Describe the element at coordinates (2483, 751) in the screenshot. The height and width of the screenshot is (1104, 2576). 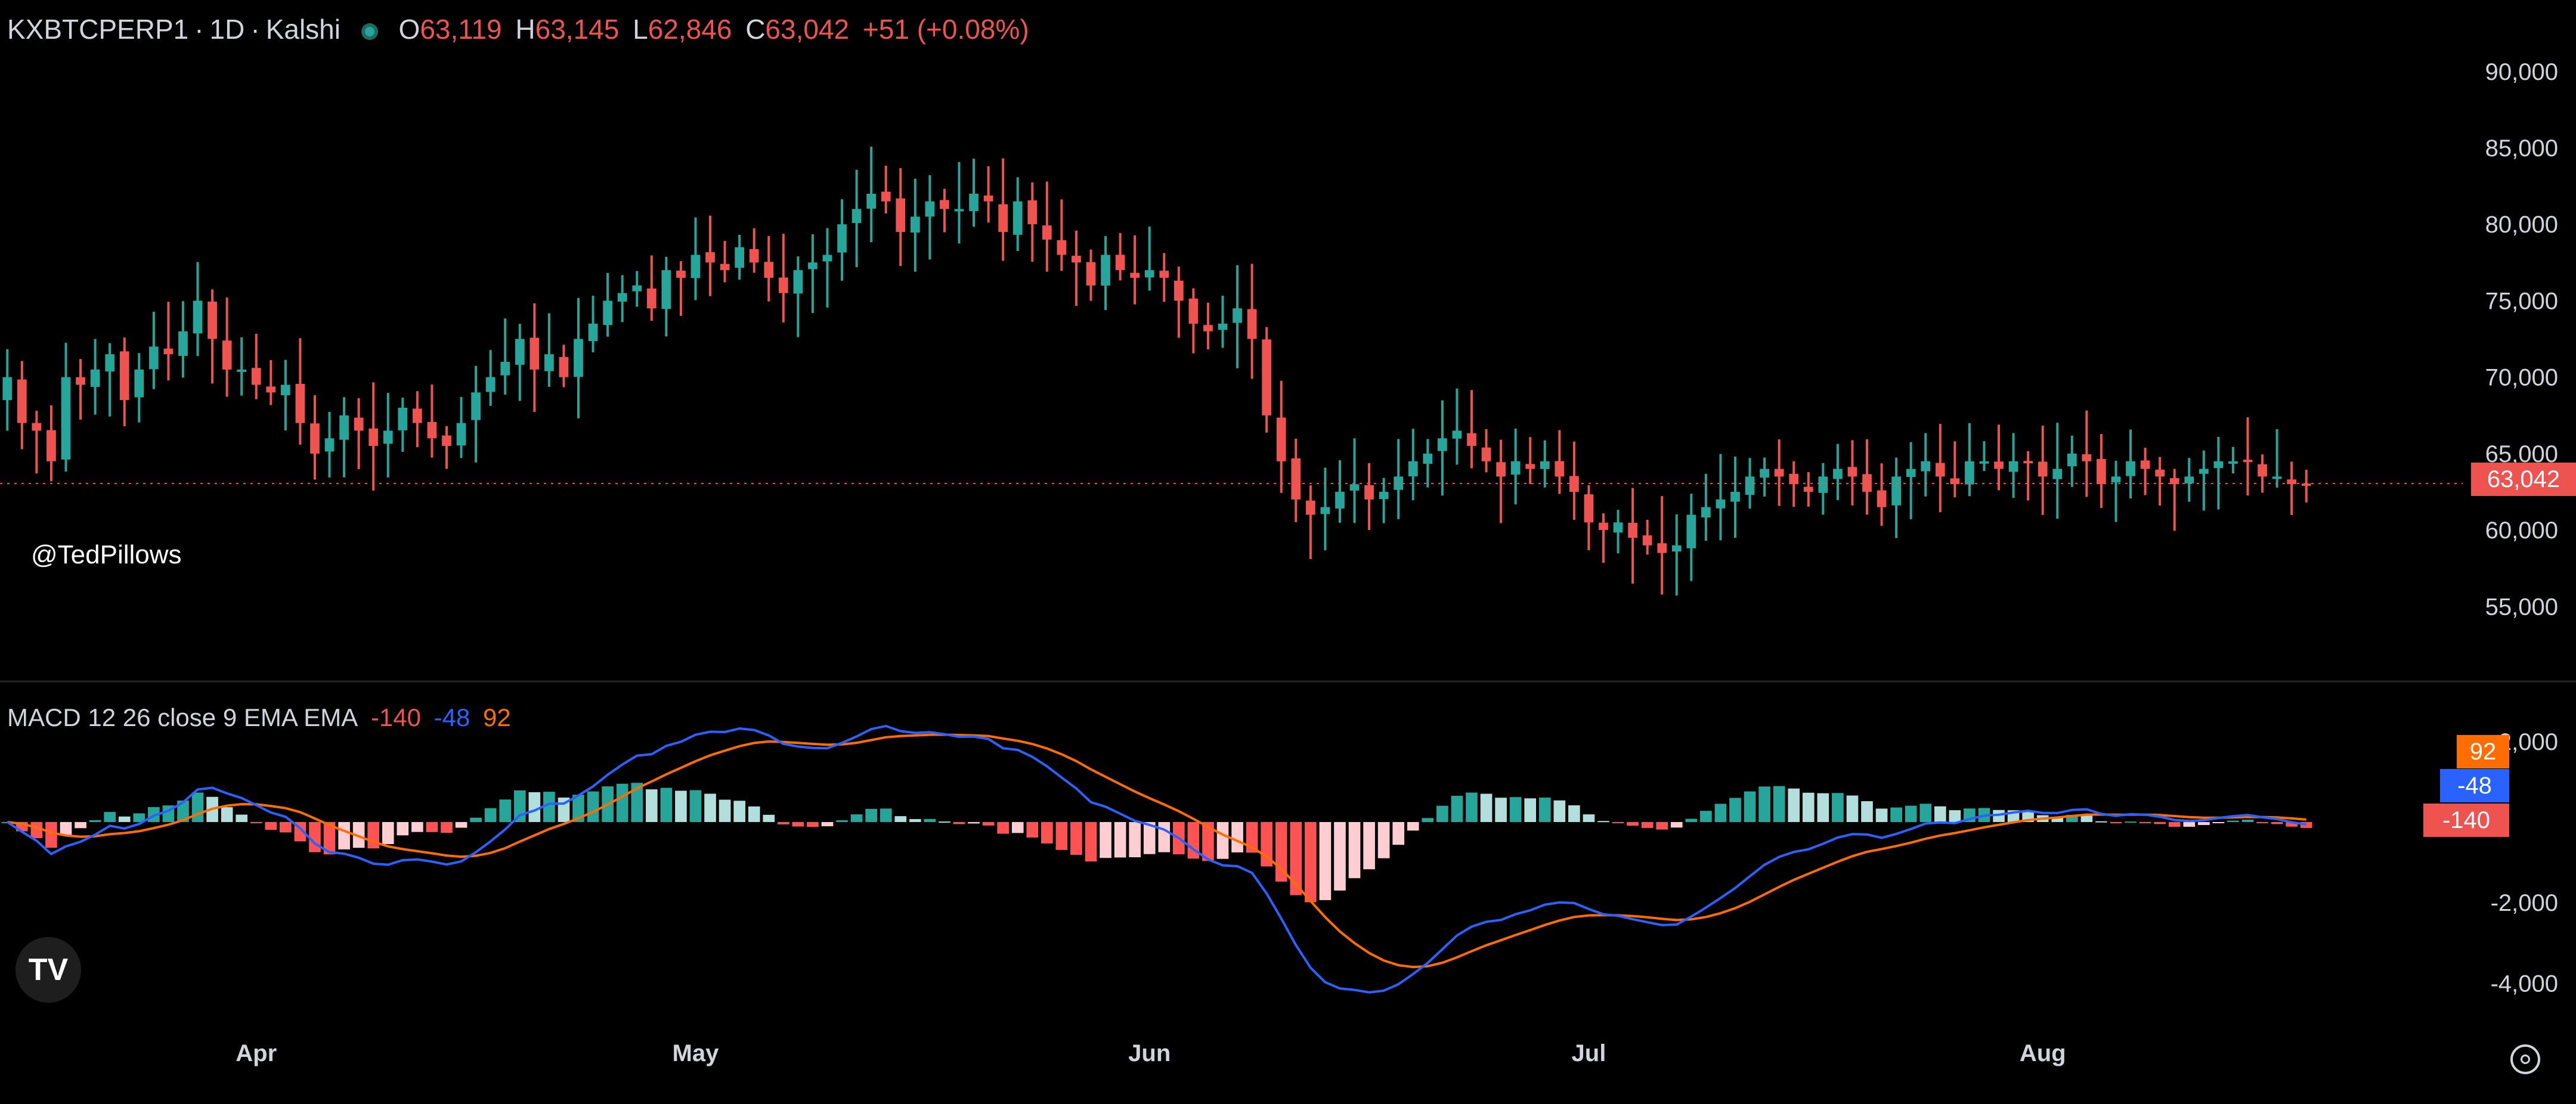
I see `macd-signal-tag: 92` at that location.